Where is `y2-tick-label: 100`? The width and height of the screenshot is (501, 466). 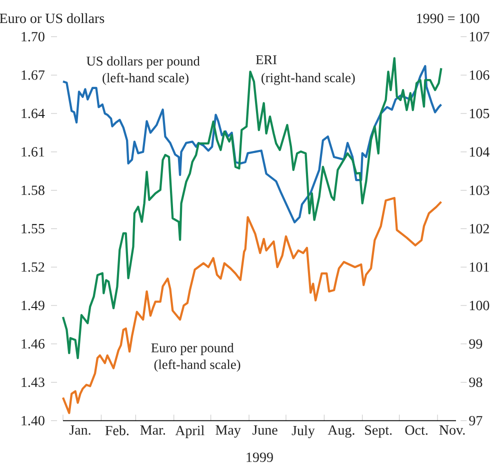
y2-tick-label: 100 is located at coordinates (480, 305).